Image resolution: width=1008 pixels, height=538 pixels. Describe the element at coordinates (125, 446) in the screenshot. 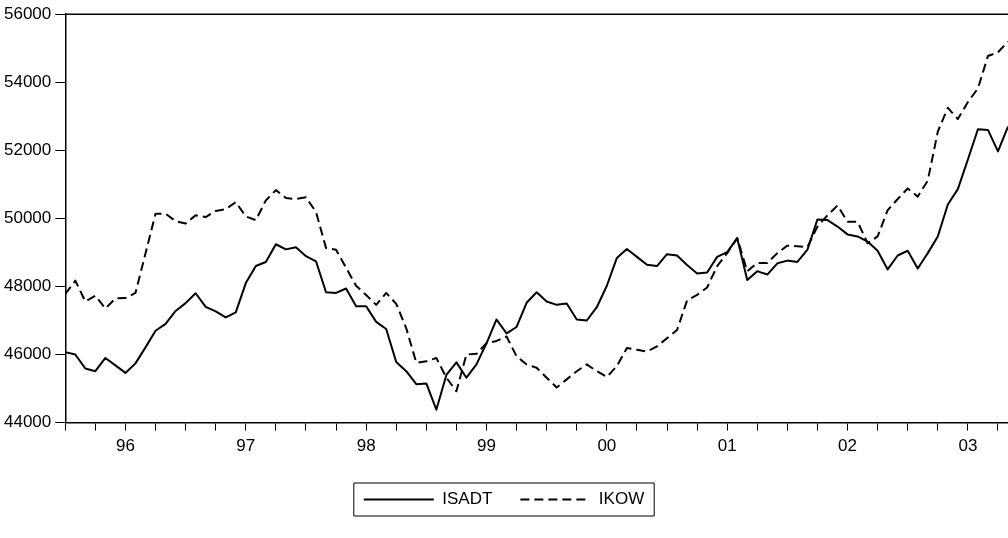

I see `x-tick-label: 96` at that location.